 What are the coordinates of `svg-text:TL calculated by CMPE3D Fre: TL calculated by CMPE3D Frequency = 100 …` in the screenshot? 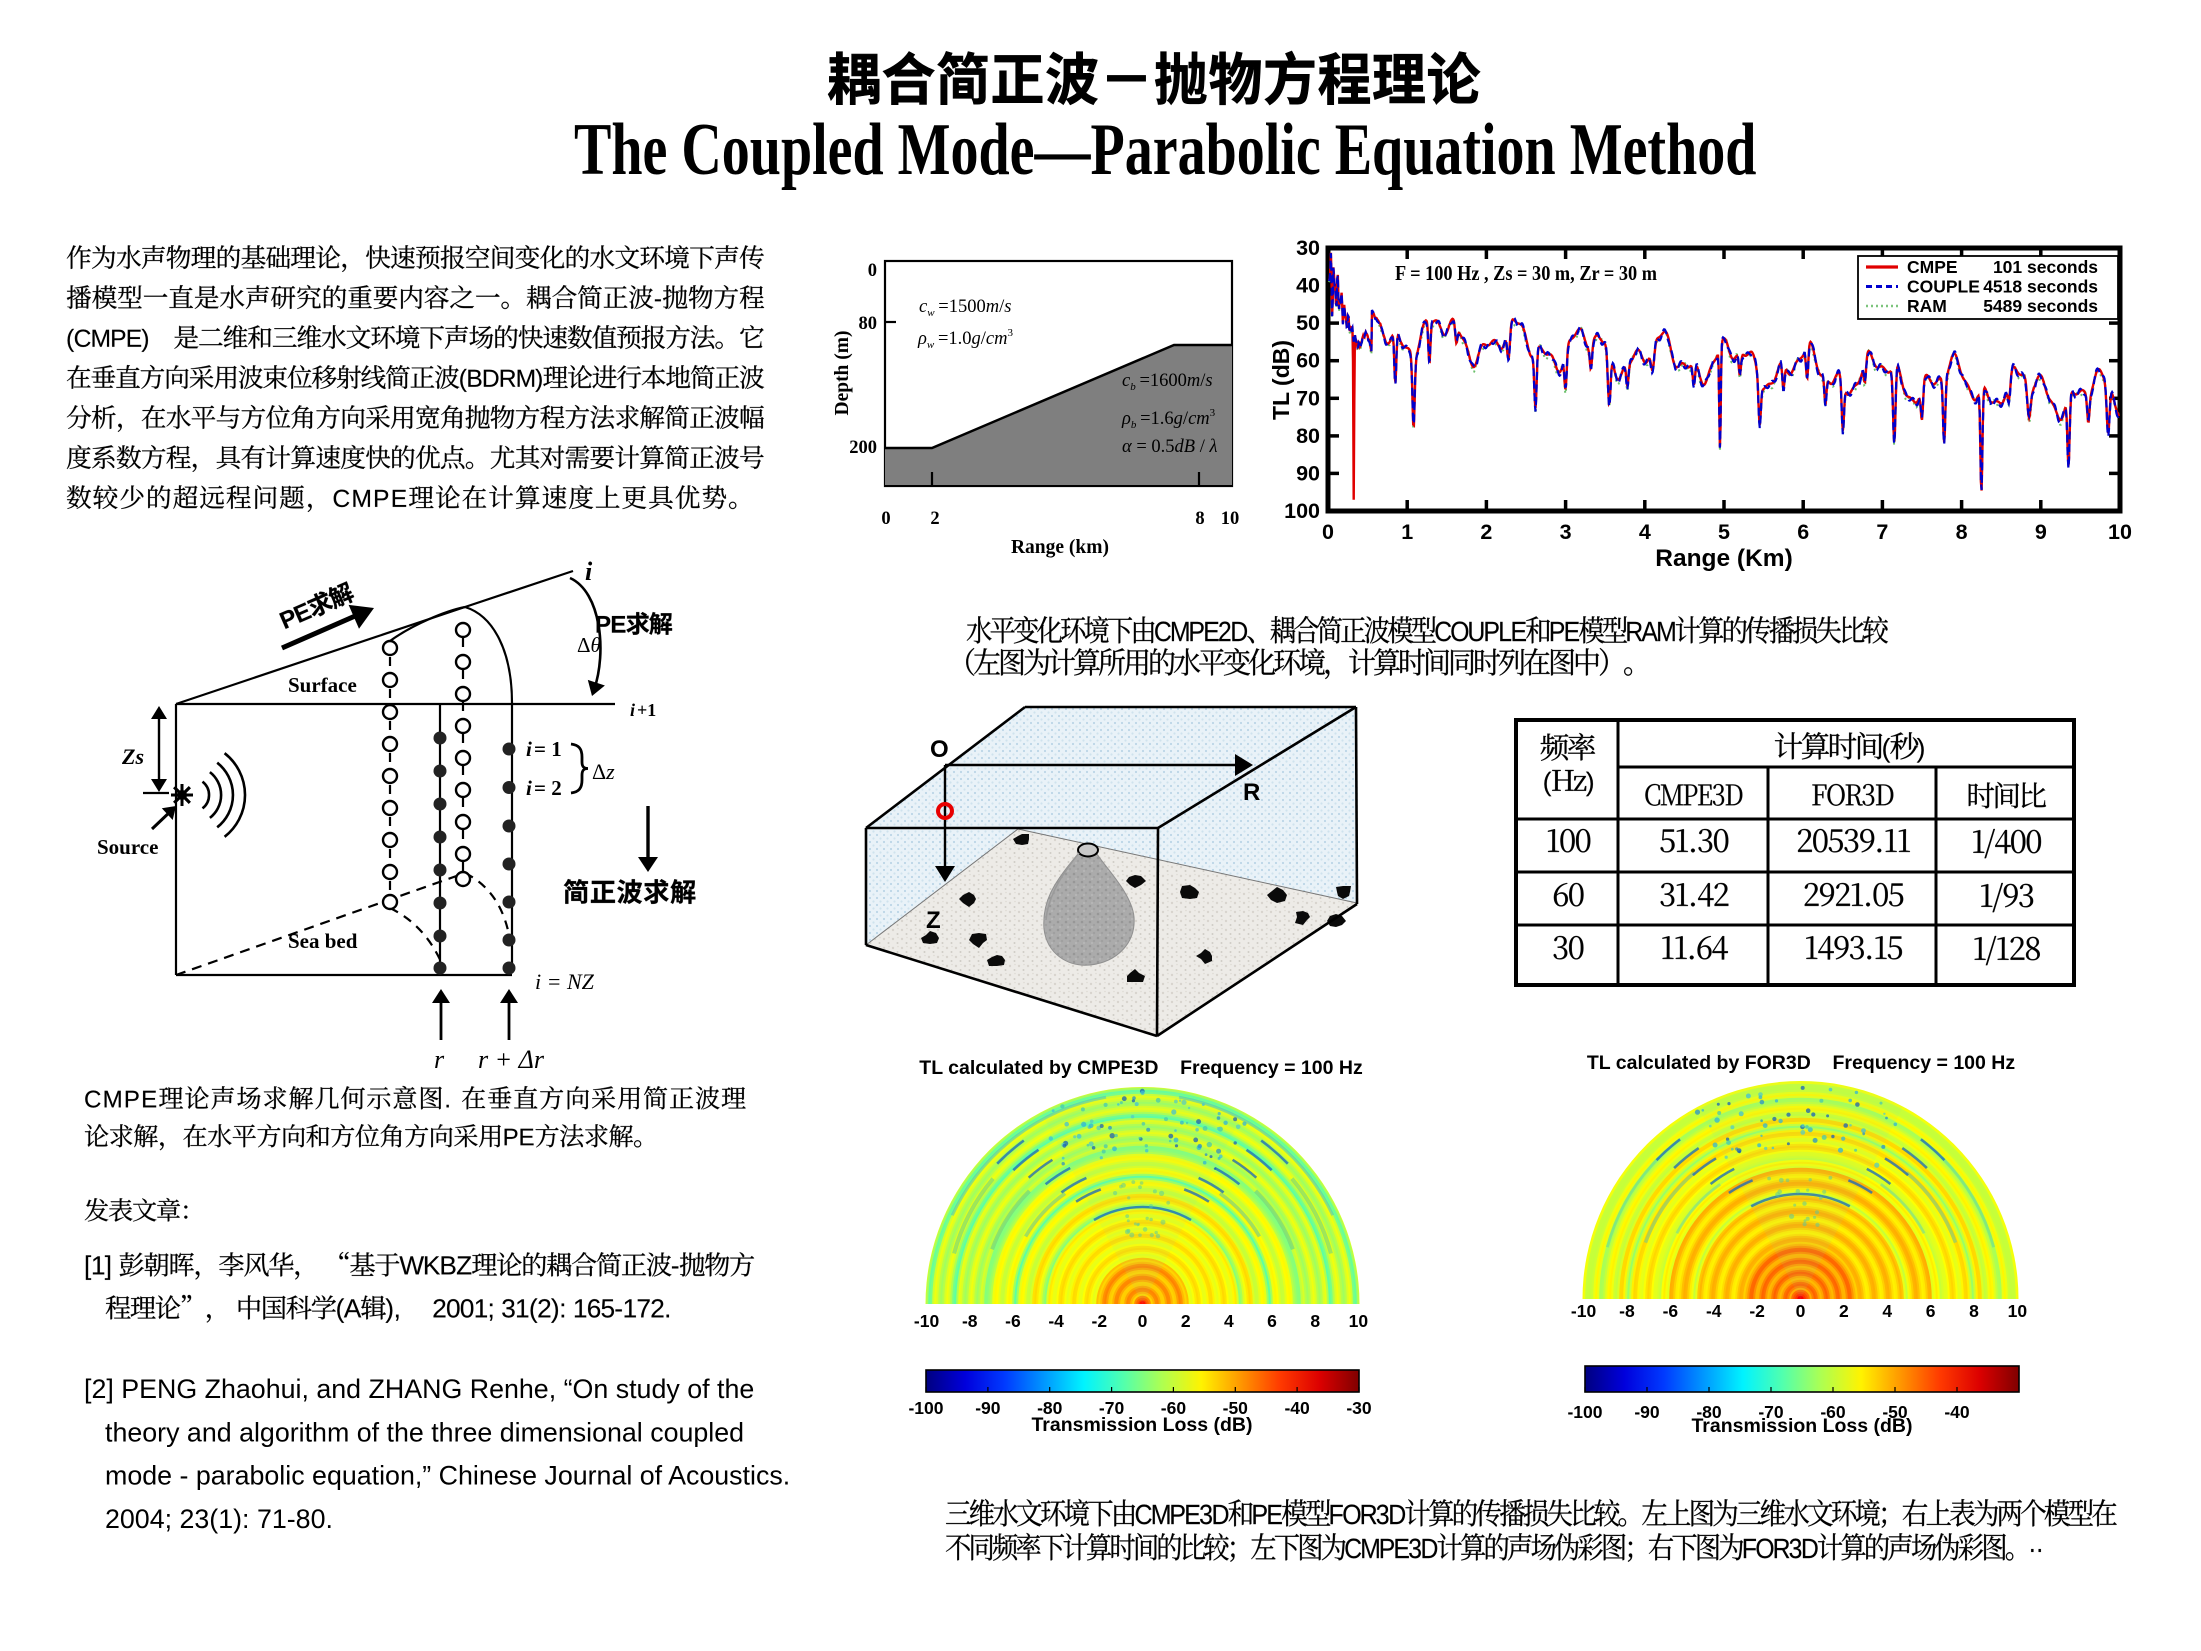 It's located at (1141, 1068).